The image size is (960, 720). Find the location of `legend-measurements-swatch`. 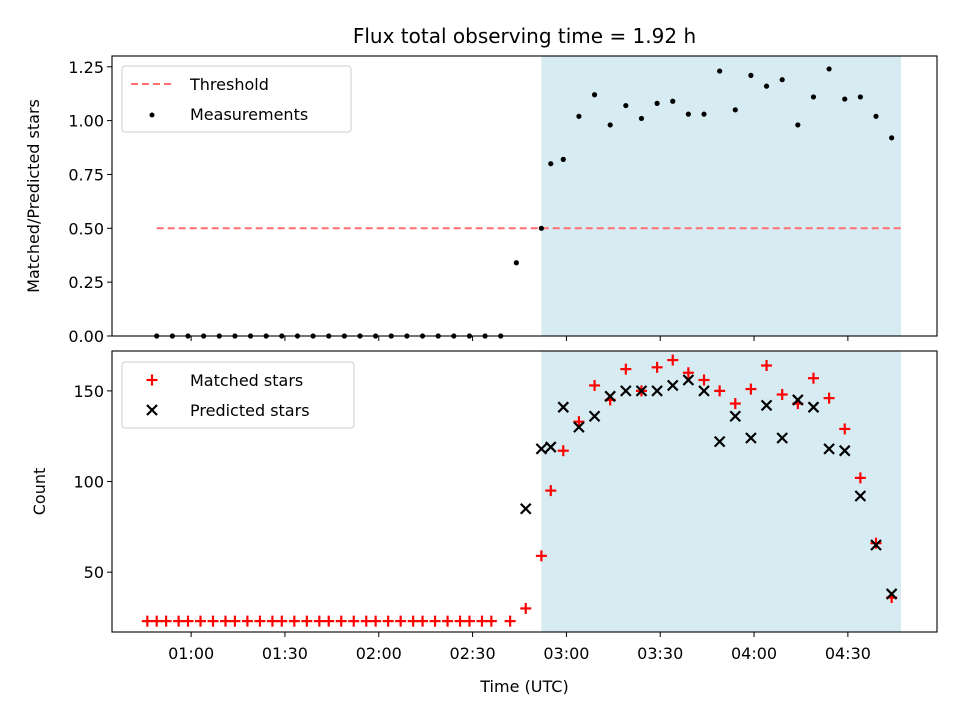

legend-measurements-swatch is located at coordinates (152, 115).